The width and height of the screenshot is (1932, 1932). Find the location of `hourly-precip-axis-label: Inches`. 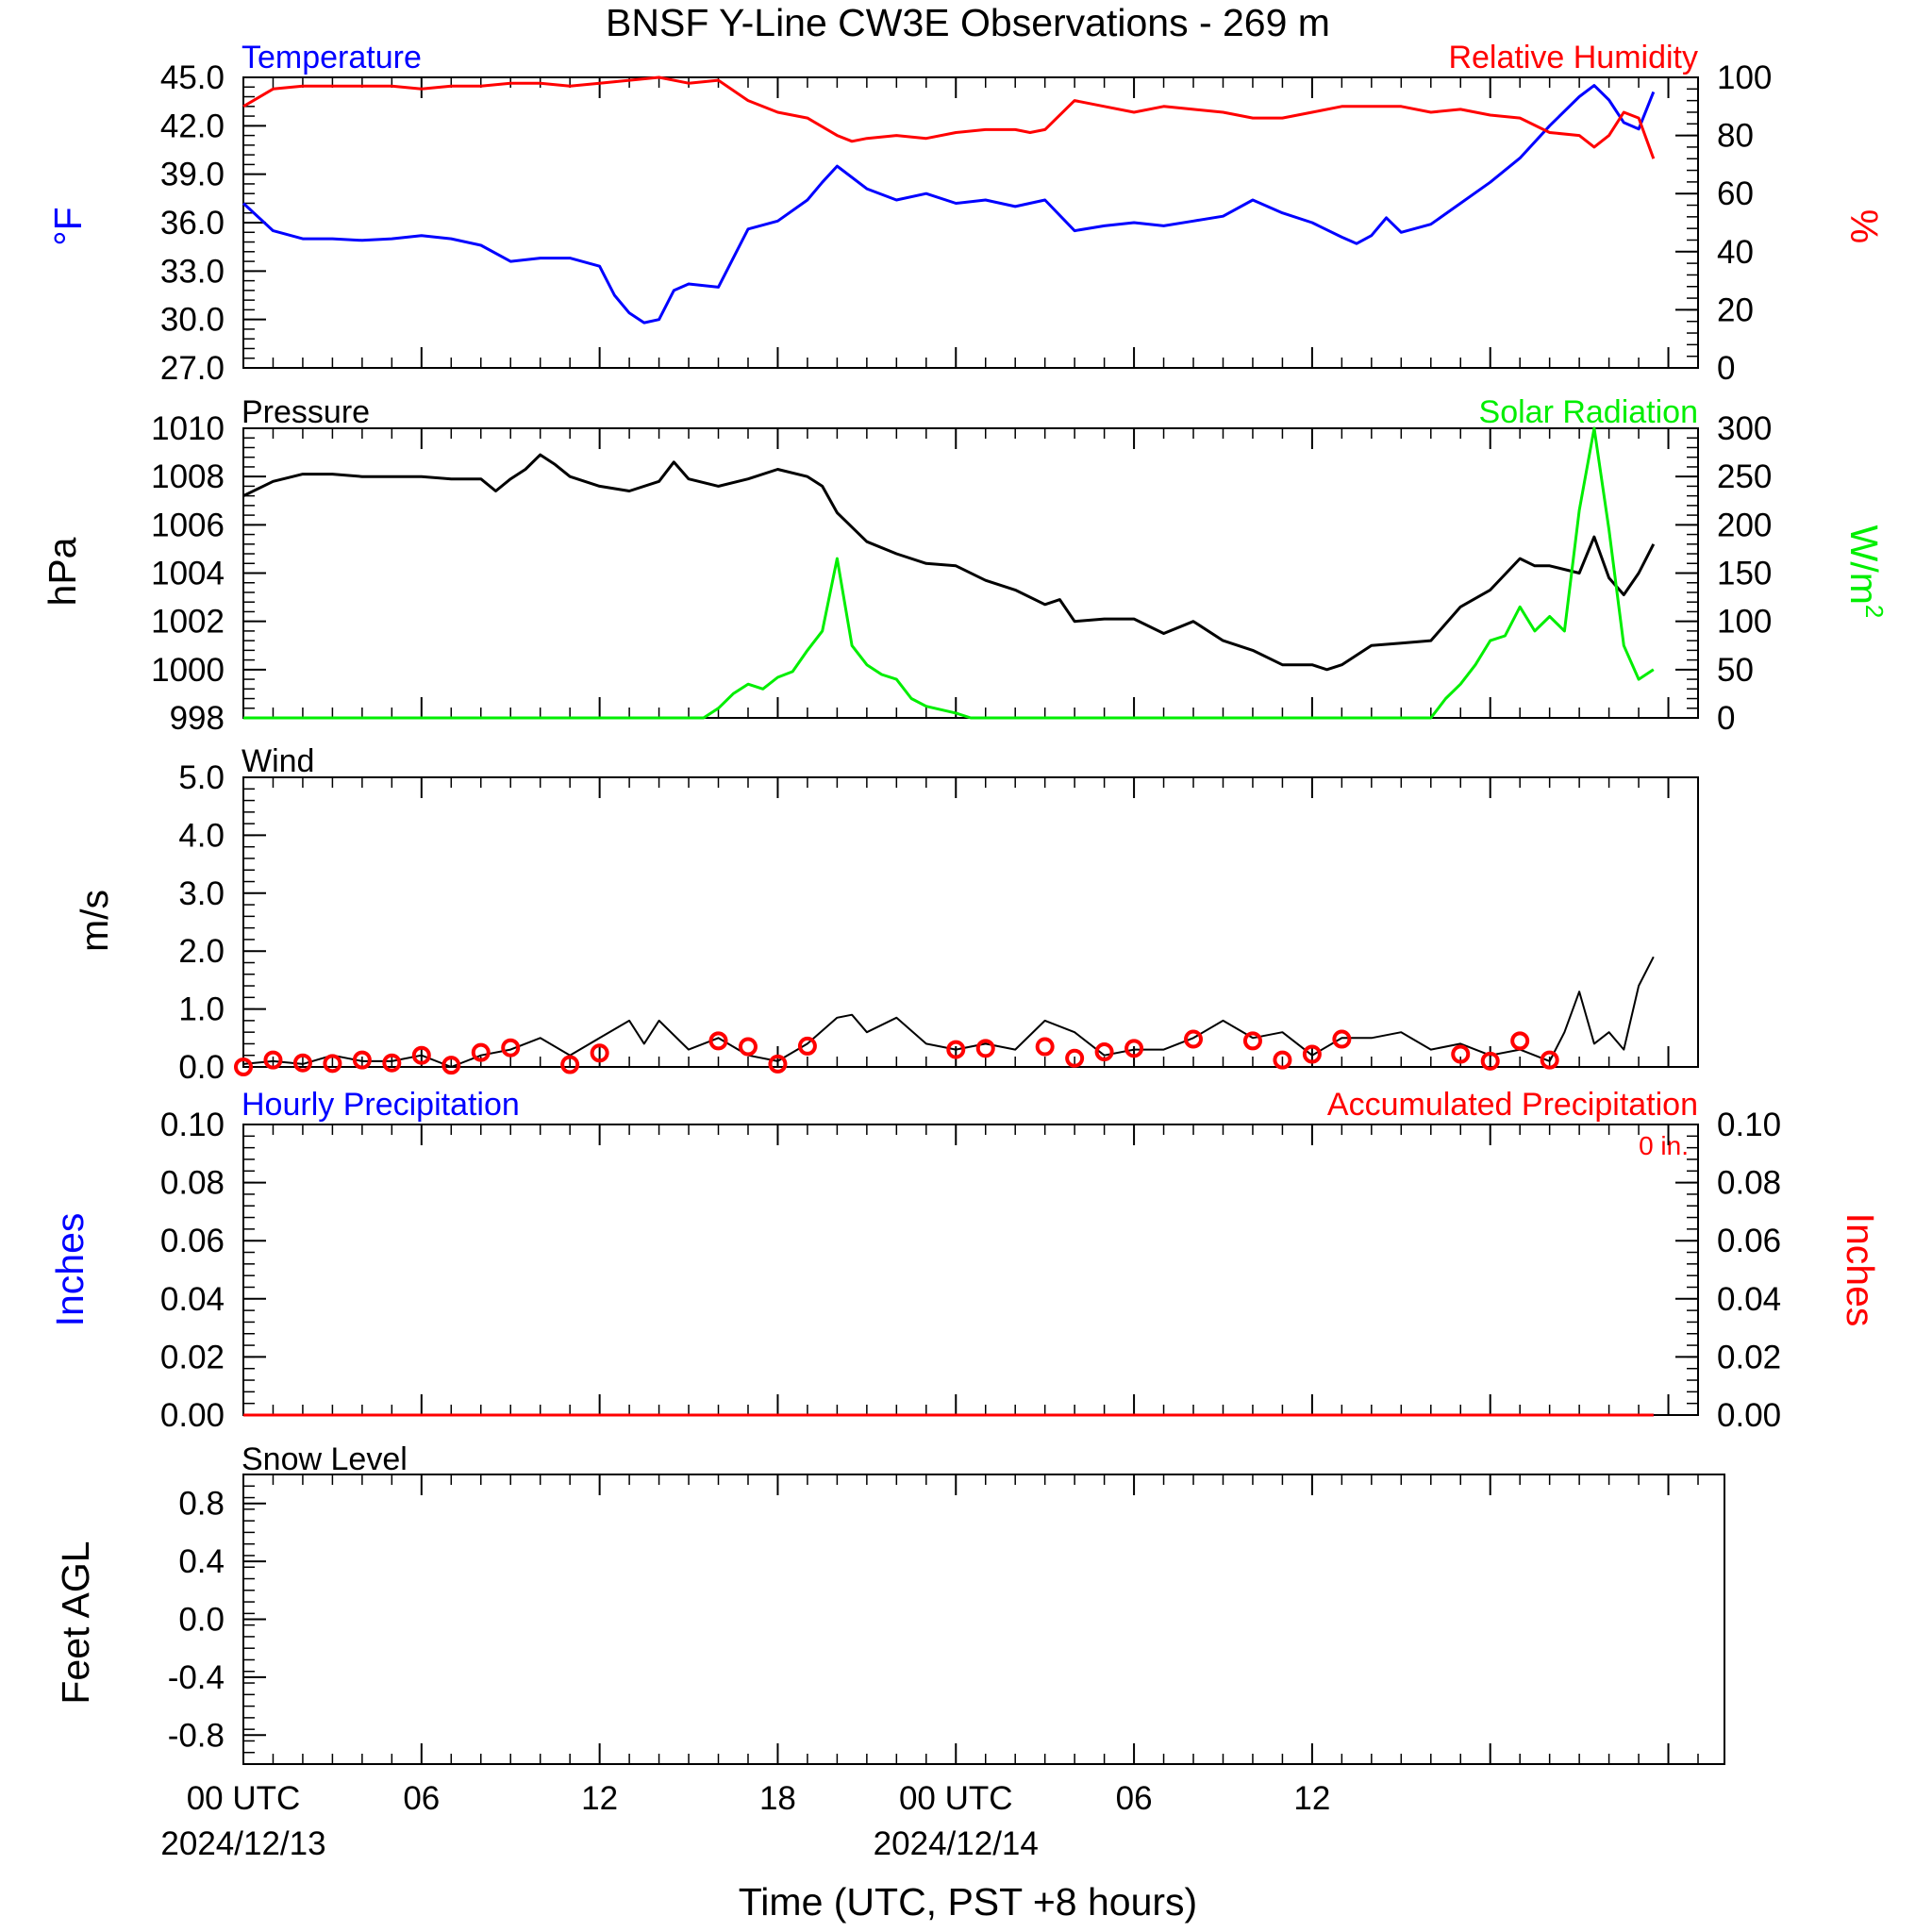

hourly-precip-axis-label: Inches is located at coordinates (70, 1270).